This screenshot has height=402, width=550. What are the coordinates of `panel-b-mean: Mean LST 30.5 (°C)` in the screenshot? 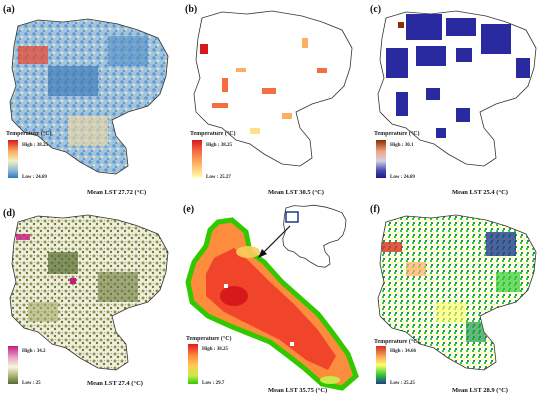 It's located at (296, 192).